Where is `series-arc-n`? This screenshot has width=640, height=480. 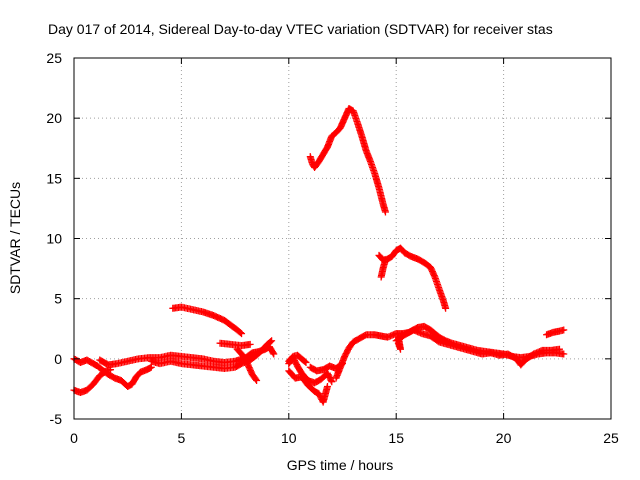
series-arc-n is located at coordinates (297, 358).